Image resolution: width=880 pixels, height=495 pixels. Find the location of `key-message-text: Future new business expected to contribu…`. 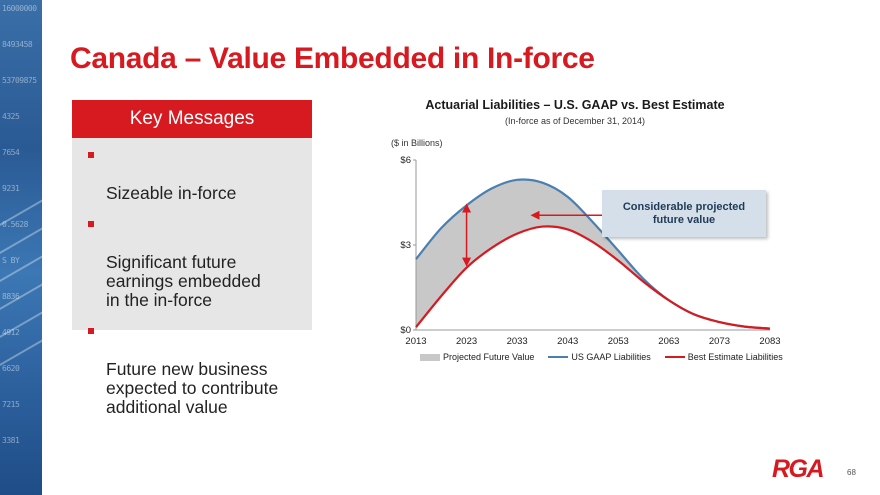

key-message-text: Future new business expected to contribu… is located at coordinates (192, 388).